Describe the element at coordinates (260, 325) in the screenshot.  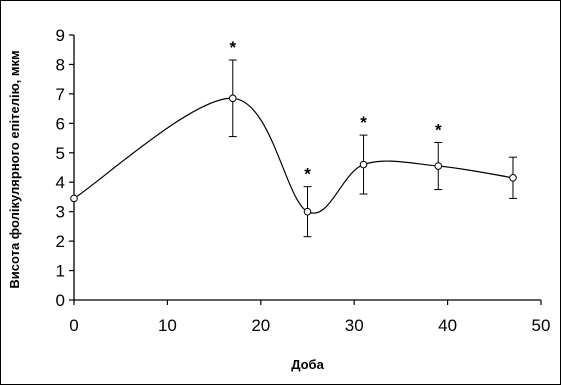
I see `x-tick-label: 20` at that location.